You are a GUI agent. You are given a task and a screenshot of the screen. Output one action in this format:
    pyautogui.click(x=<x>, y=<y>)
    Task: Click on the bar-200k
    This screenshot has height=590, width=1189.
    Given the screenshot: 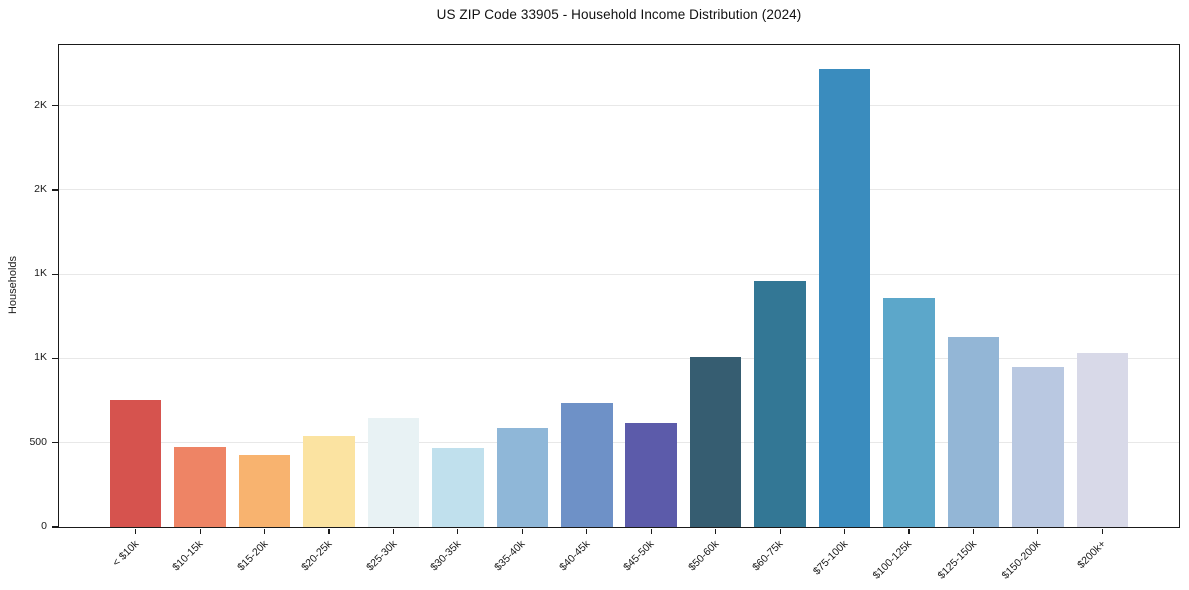 What is the action you would take?
    pyautogui.click(x=1102, y=439)
    